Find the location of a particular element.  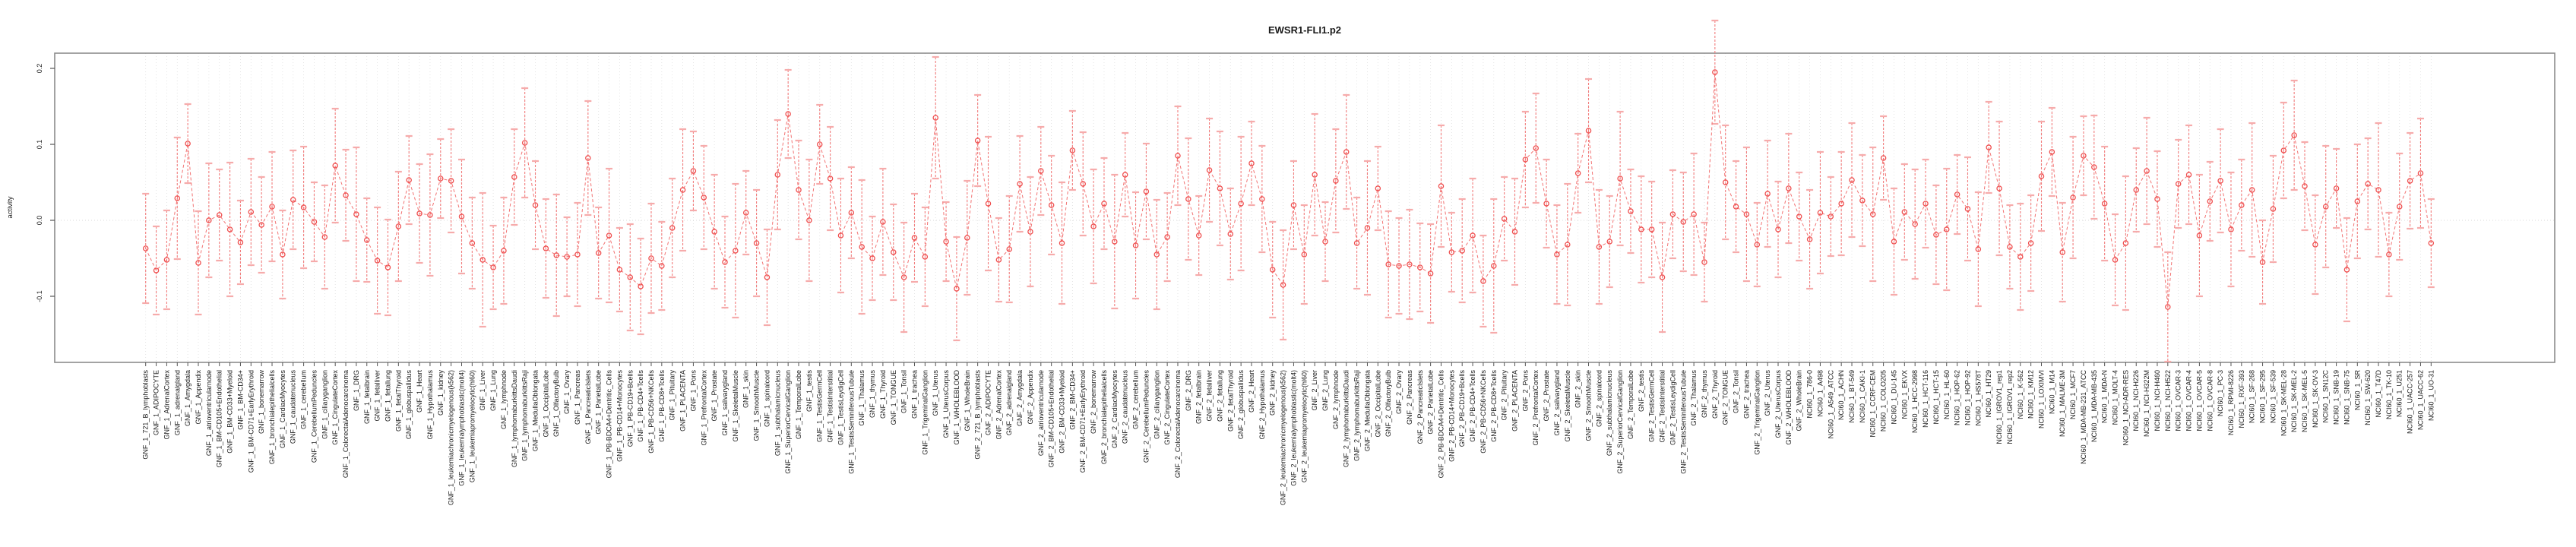

x-tick-label: GNF_2_AdrenalCortex is located at coordinates (998, 405).